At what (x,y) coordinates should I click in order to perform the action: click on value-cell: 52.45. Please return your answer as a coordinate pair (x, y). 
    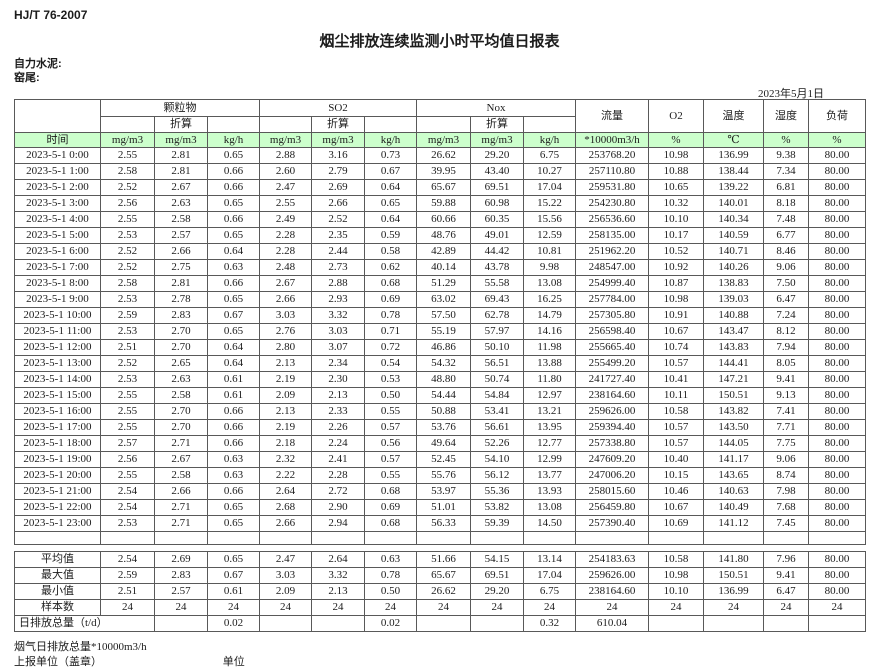
    Looking at the image, I should click on (443, 459).